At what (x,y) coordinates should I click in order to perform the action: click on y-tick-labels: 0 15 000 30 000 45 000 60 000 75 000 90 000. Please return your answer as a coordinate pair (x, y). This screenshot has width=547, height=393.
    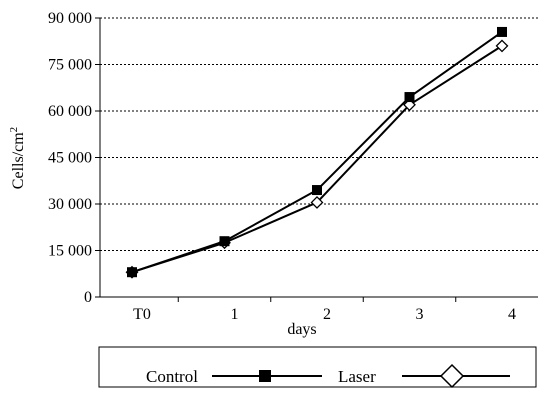
    Looking at the image, I should click on (70, 158).